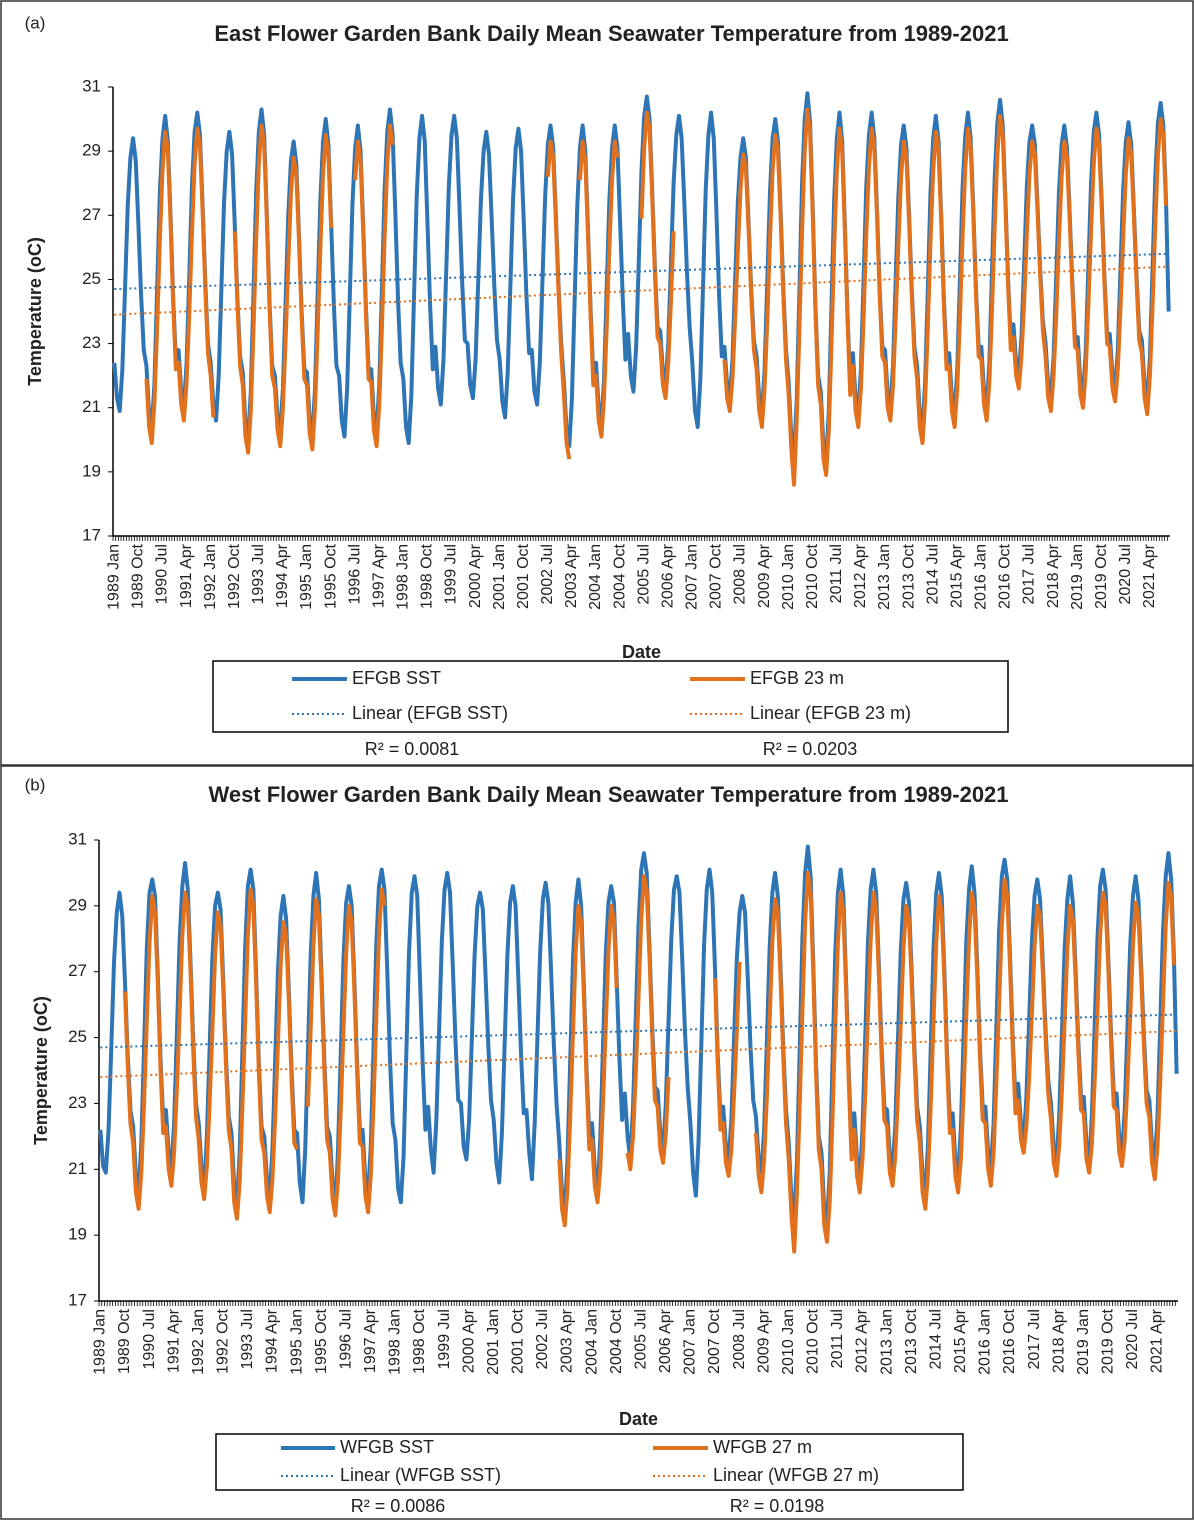  Describe the element at coordinates (306, 577) in the screenshot. I see `x-tick-label: 1995 Jan` at that location.